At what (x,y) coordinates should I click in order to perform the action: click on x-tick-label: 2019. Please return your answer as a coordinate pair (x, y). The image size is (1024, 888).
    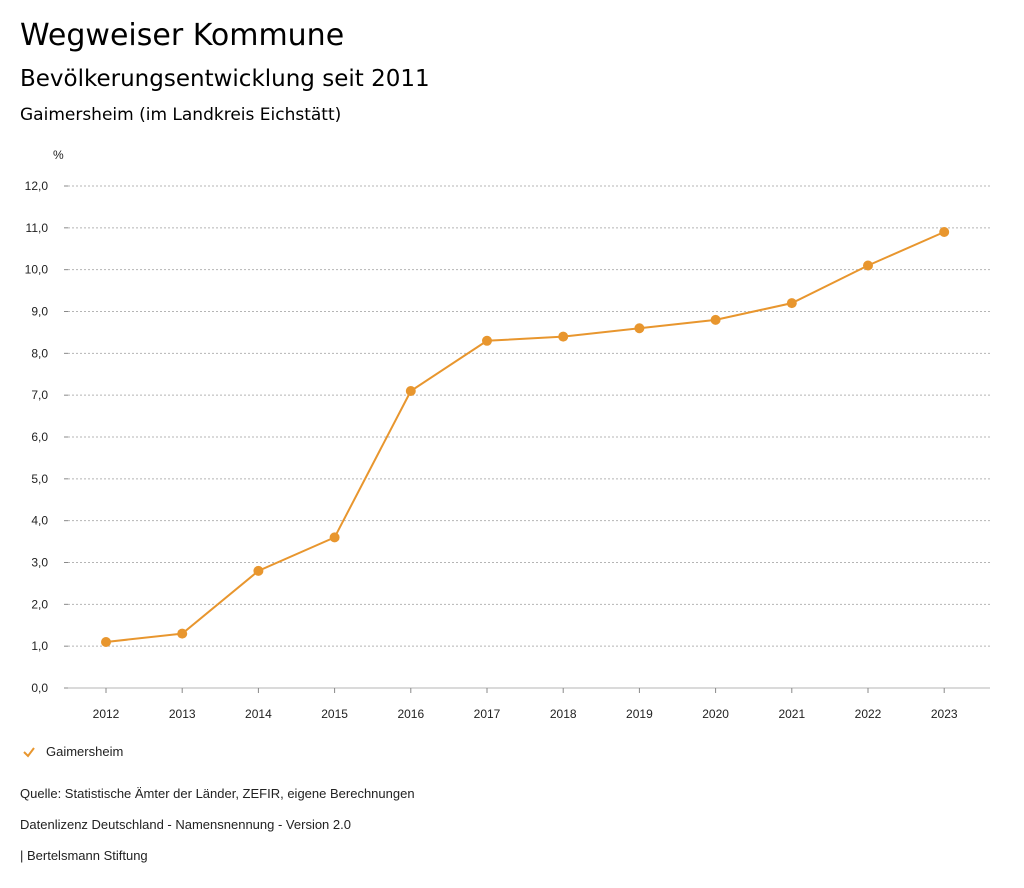
    Looking at the image, I should click on (639, 714).